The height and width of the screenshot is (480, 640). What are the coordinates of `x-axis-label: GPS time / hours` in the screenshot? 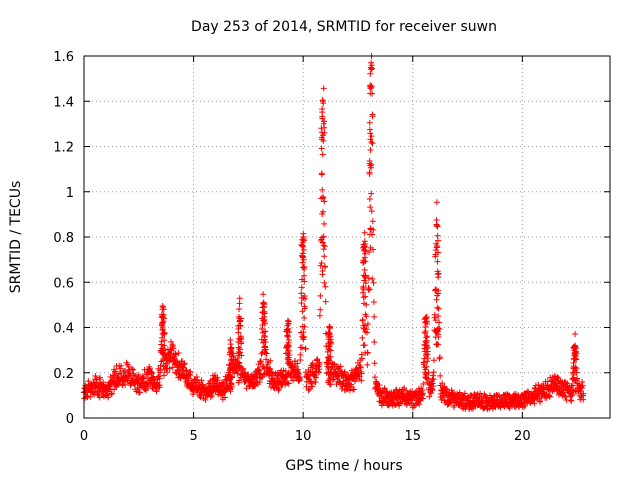 It's located at (343, 466).